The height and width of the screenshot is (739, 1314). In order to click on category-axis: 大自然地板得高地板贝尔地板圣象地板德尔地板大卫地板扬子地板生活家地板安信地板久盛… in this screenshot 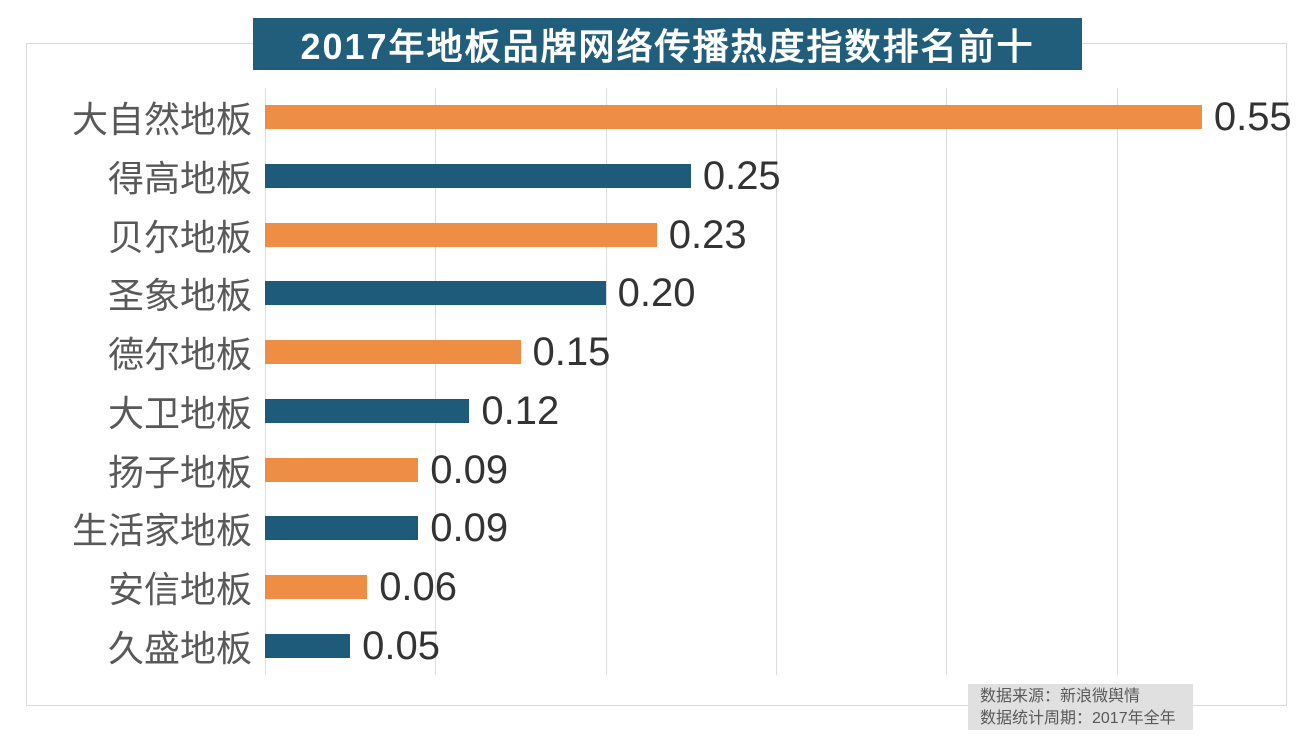, I will do `click(139, 381)`.